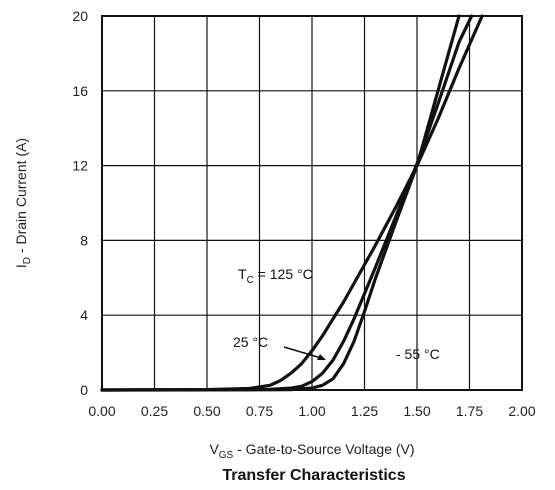  What do you see at coordinates (259, 411) in the screenshot?
I see `x-tick-label: 0.75` at bounding box center [259, 411].